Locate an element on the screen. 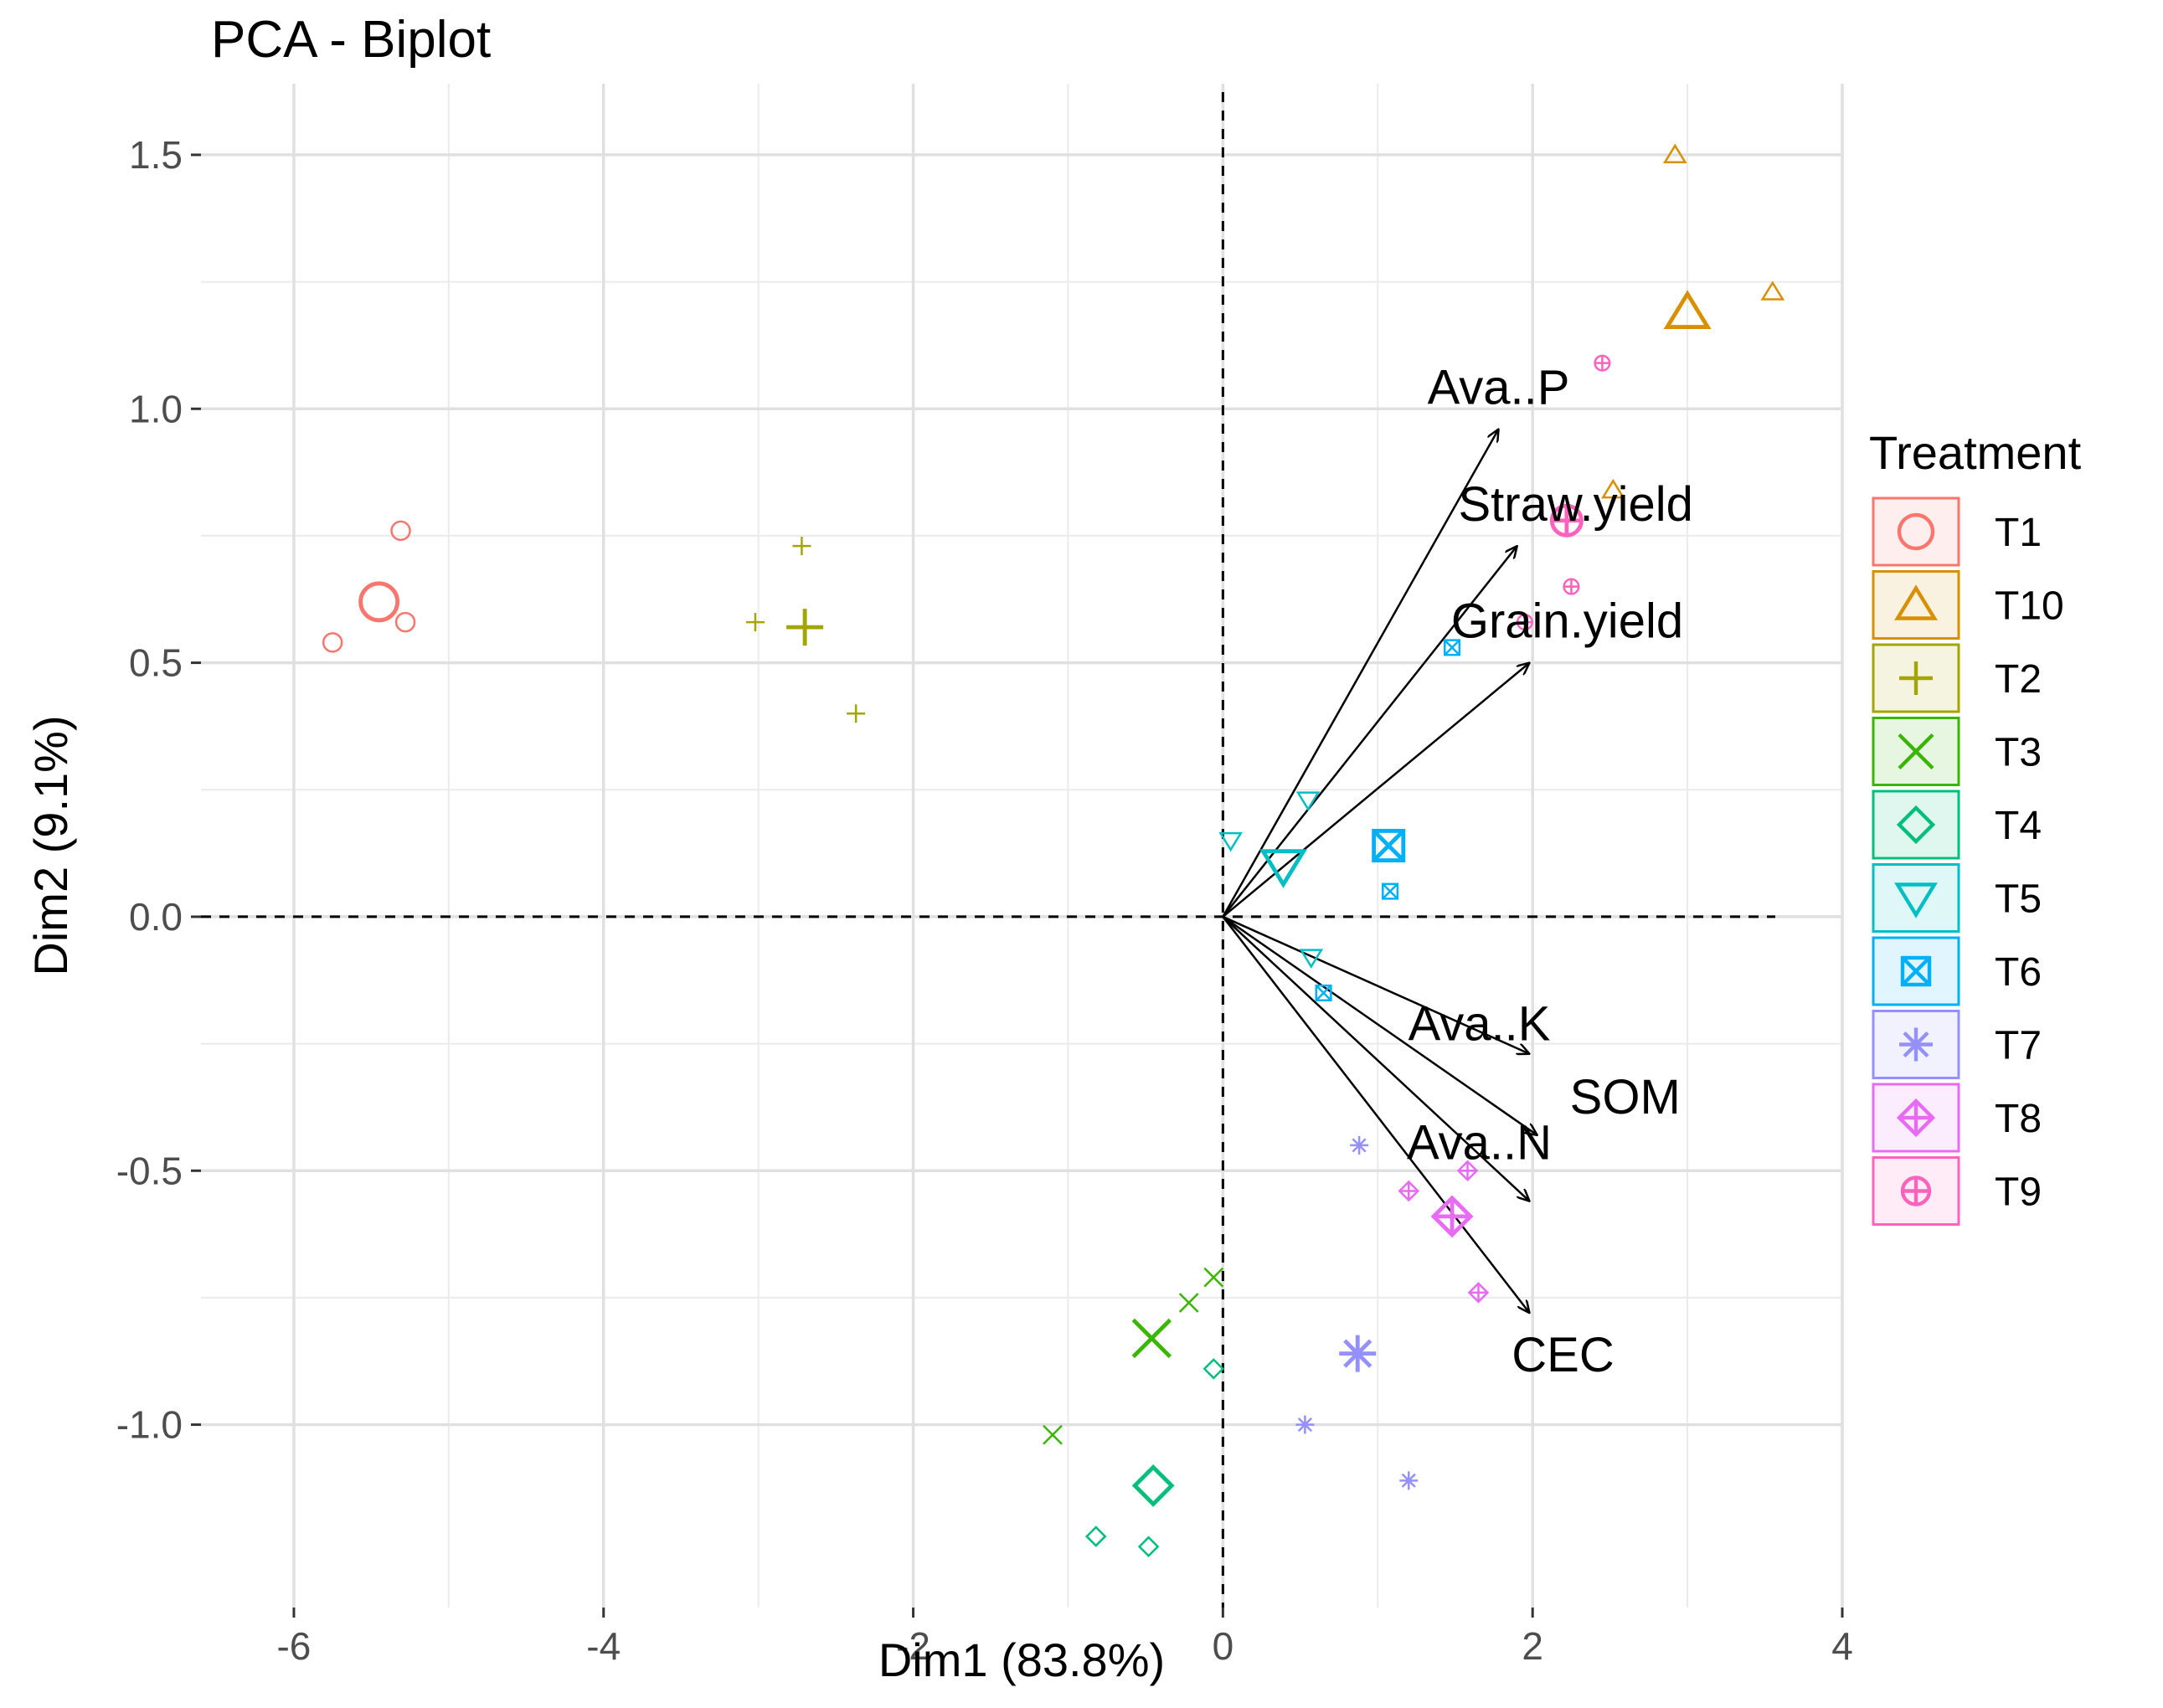 Image resolution: width=2163 pixels, height=1708 pixels. legend-label: T3 is located at coordinates (2018, 753).